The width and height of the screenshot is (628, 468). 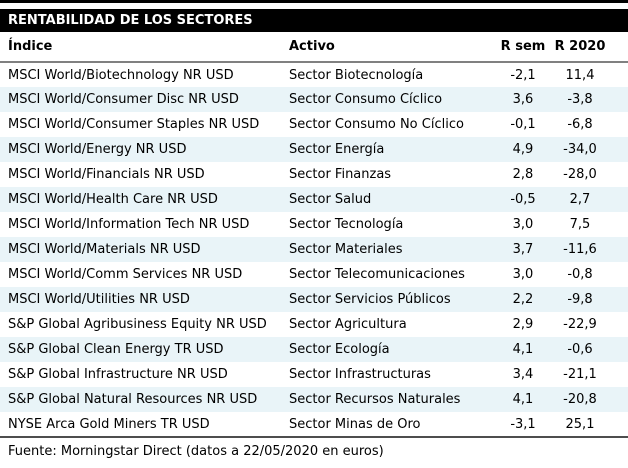 I want to click on index-cell: S&P Global Natural Resources NR USD, so click(x=133, y=399).